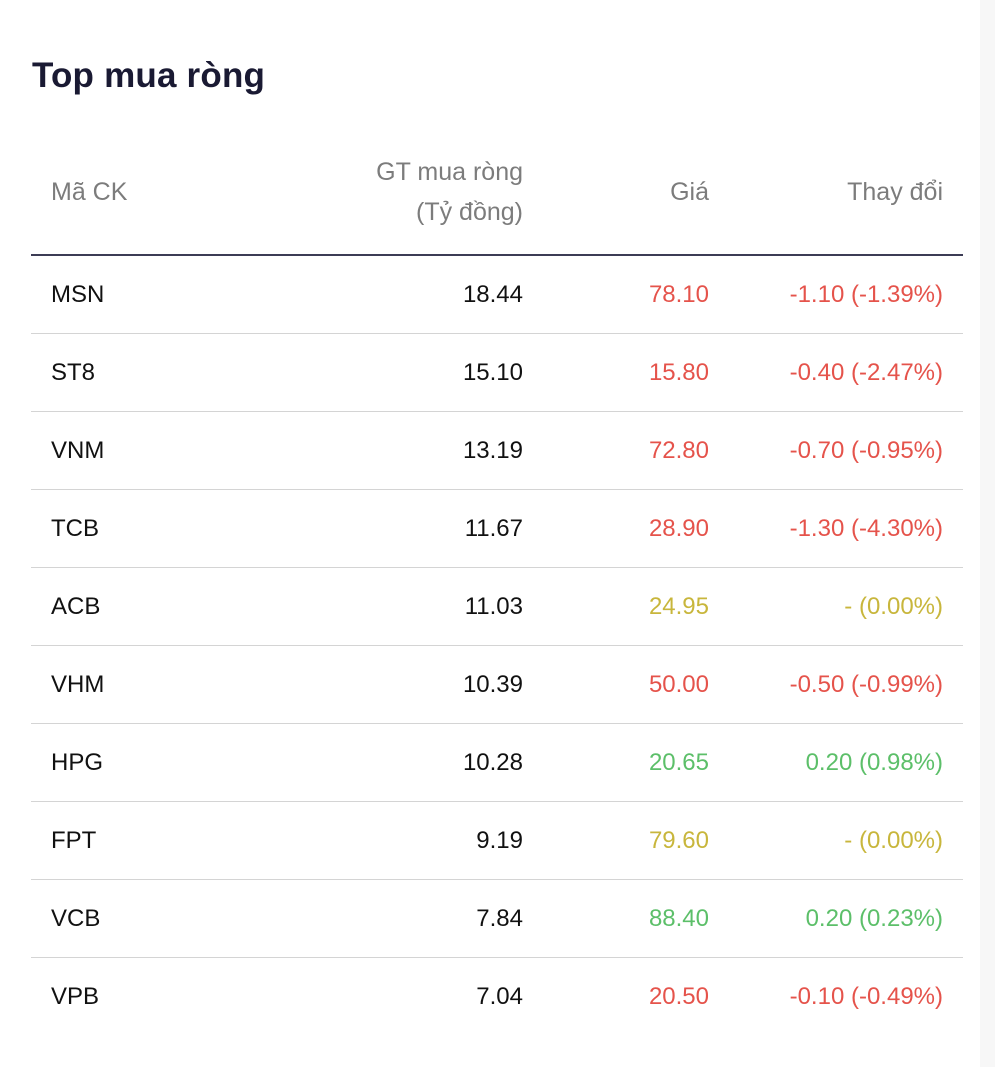 Image resolution: width=995 pixels, height=1067 pixels. I want to click on price-change: -0.50 (-0.99%), so click(866, 684).